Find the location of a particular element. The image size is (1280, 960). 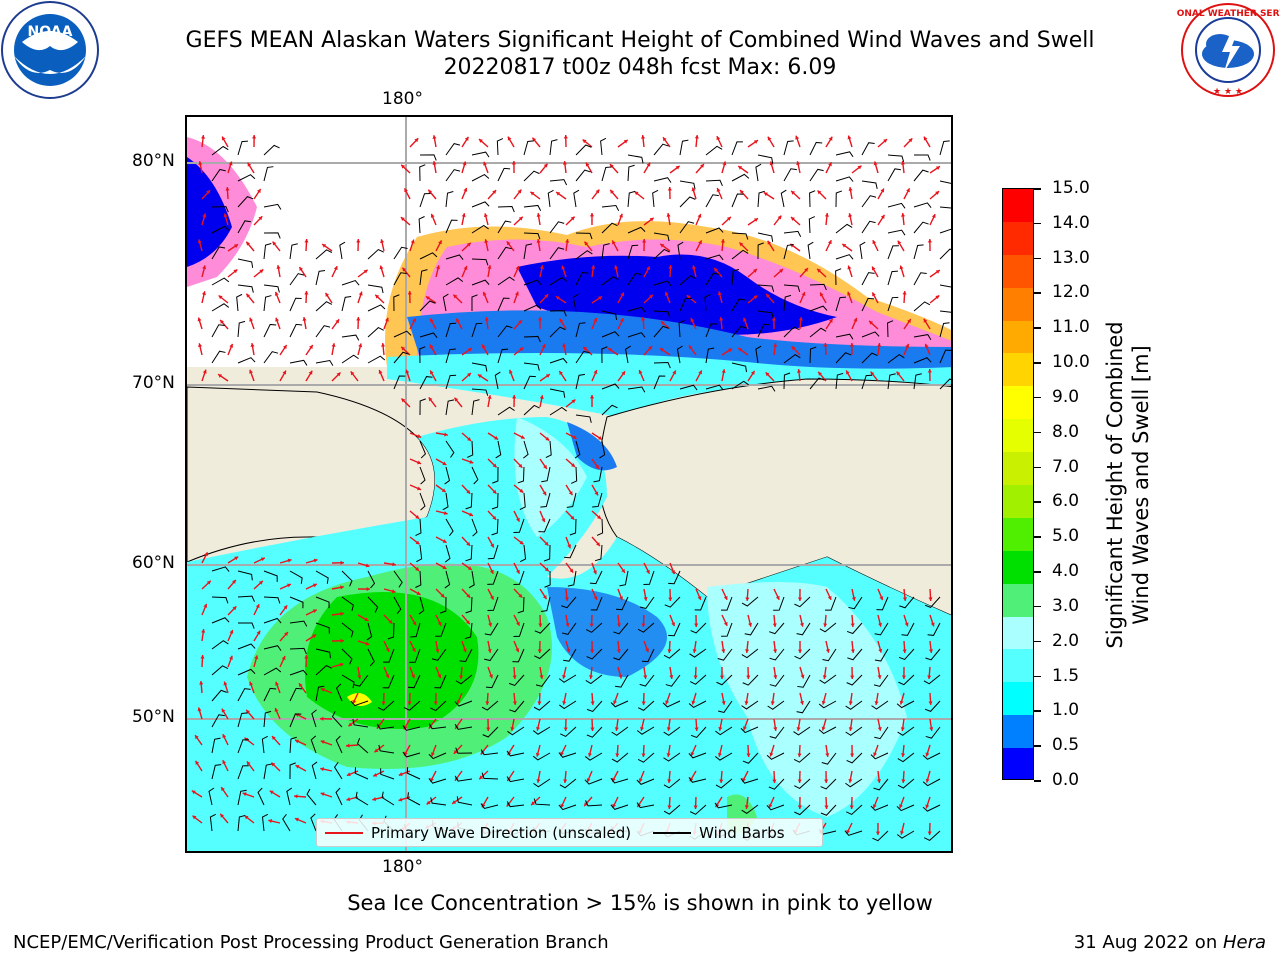

footer-date: 31 Aug 2022 on Hera is located at coordinates (1170, 942).